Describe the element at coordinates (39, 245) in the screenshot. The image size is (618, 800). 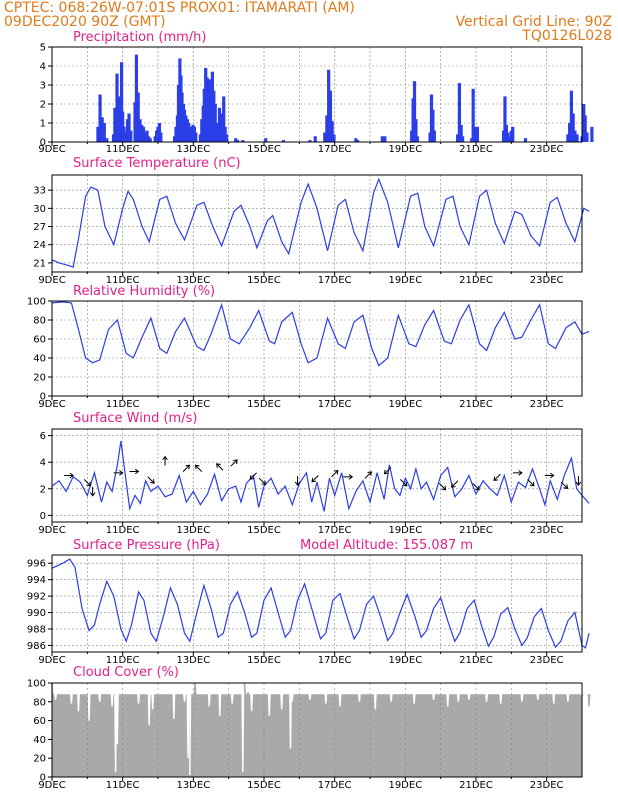
I see `y-tick-label: 24` at that location.